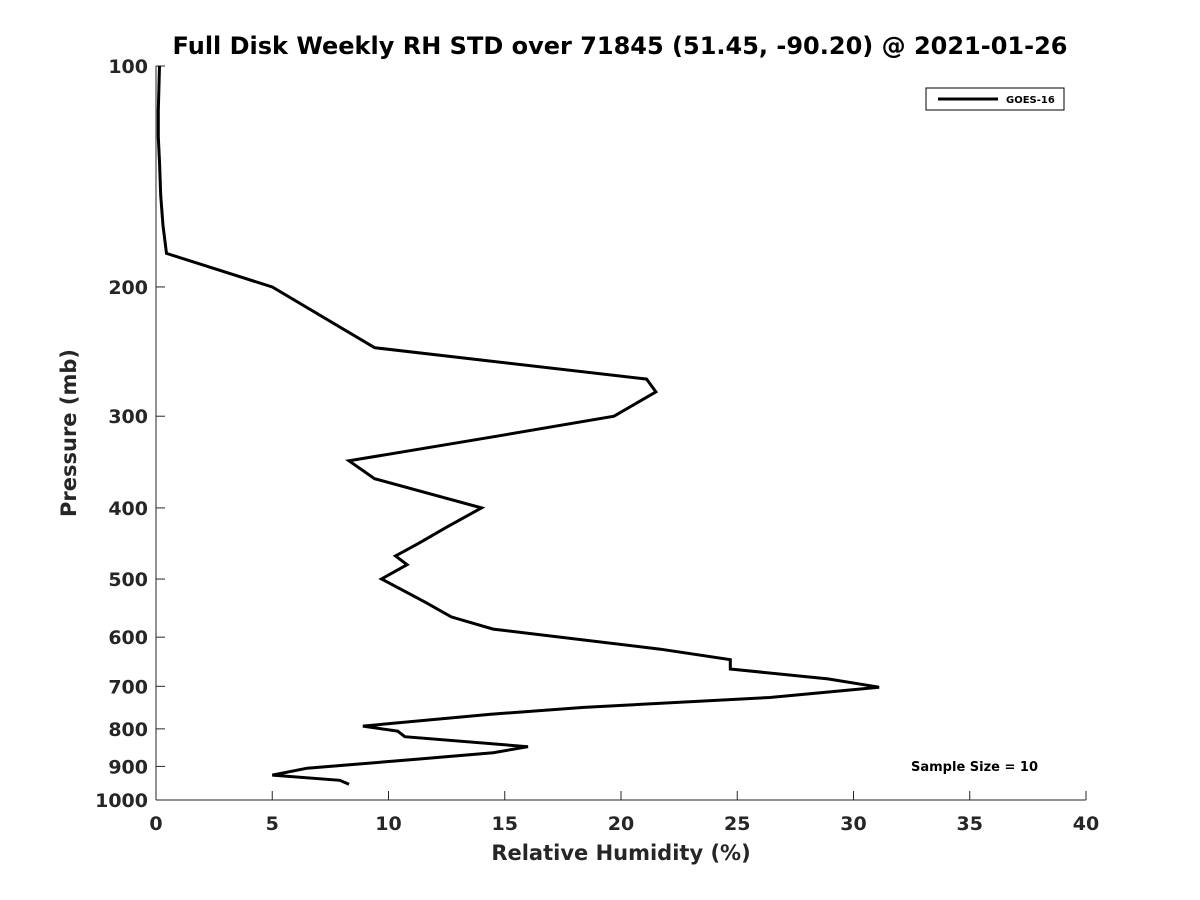  I want to click on x-ticks: 0 5 10 15 20 25 30 35 40, so click(624, 813).